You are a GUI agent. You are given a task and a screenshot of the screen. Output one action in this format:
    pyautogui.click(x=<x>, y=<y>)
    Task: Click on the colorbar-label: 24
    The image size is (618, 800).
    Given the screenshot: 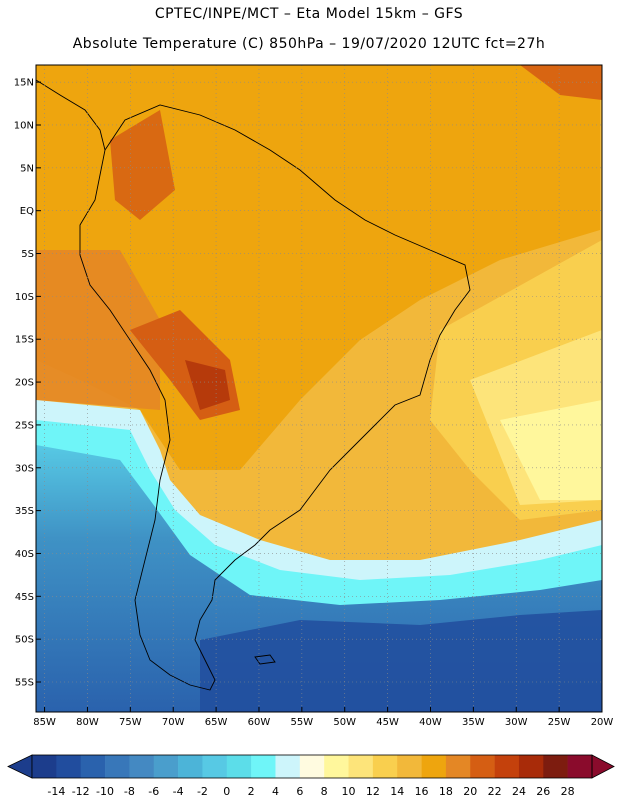 What is the action you would take?
    pyautogui.click(x=519, y=791)
    